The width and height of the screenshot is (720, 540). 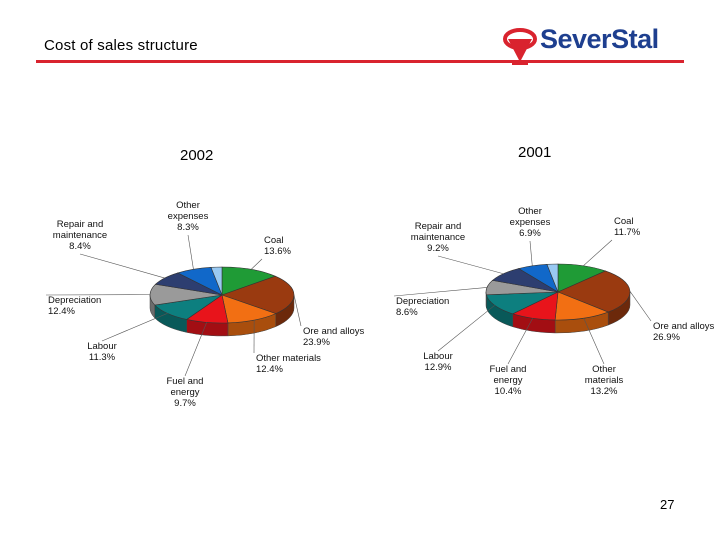 I want to click on slice-label: 8.6%, so click(x=407, y=312).